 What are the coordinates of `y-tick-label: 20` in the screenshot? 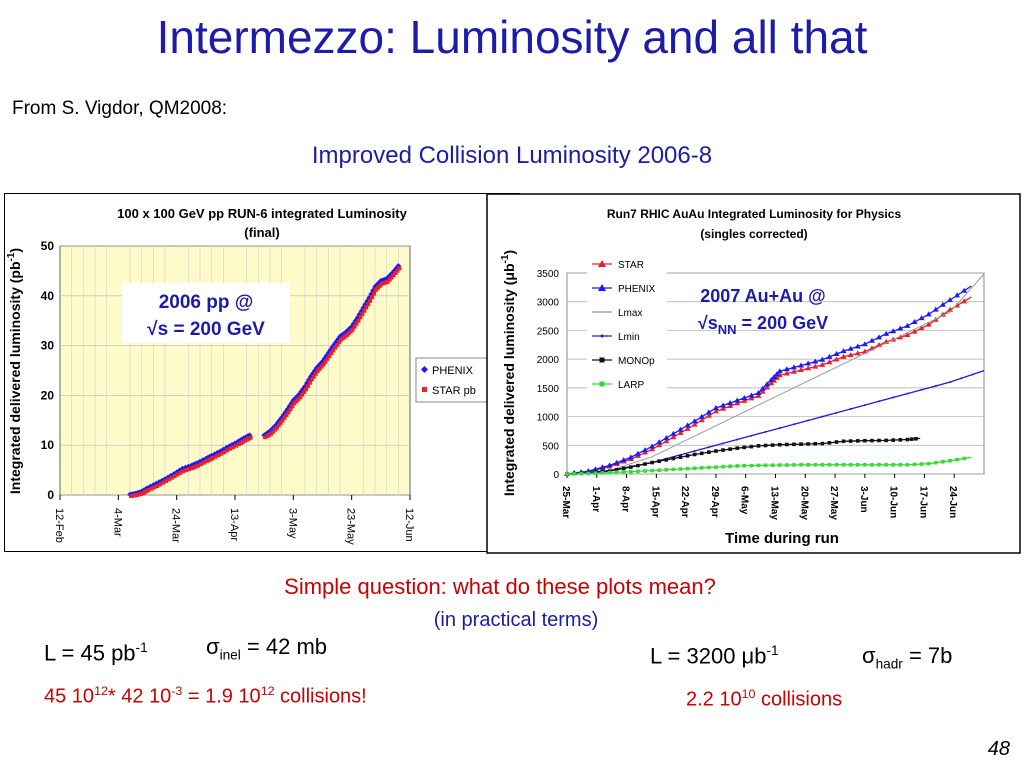 It's located at (48, 395).